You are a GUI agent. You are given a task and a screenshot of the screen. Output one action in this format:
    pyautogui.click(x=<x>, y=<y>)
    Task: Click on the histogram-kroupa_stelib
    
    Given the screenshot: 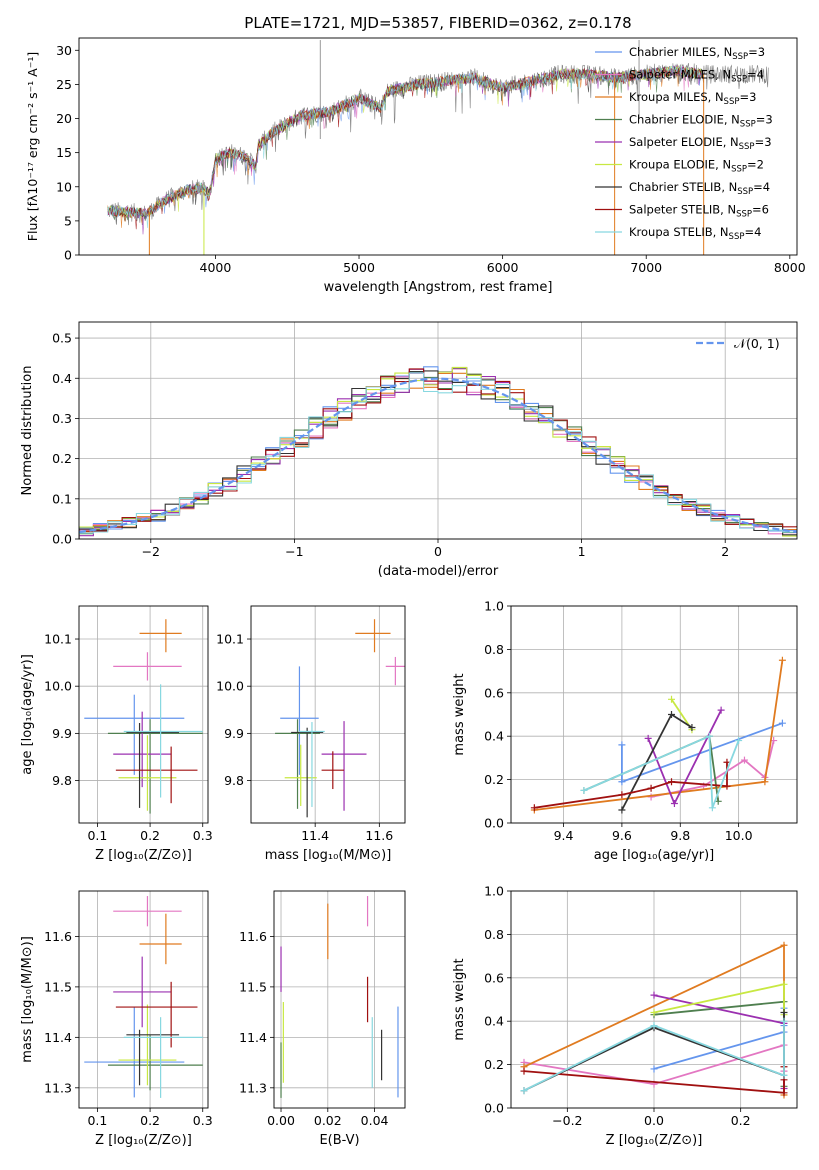 What is the action you would take?
    pyautogui.click(x=438, y=455)
    